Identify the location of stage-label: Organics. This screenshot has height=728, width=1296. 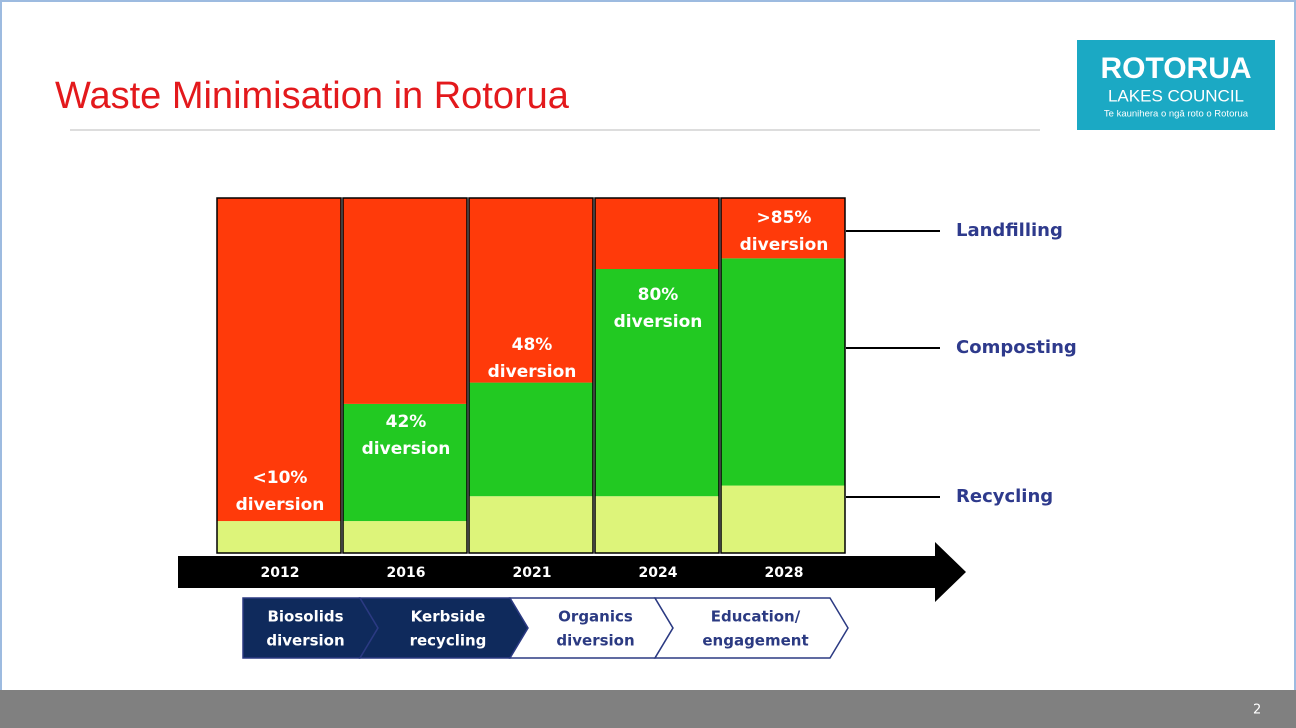
(595, 617).